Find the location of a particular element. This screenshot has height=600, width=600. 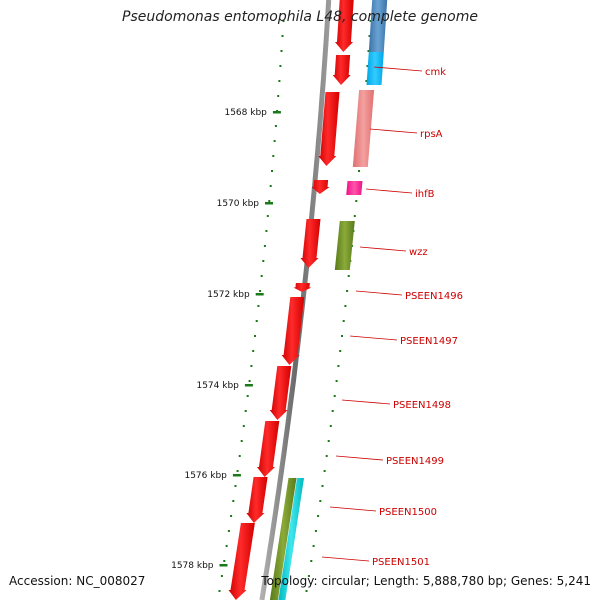

accession-text: Accession: NC_008027 is located at coordinates (77, 581).